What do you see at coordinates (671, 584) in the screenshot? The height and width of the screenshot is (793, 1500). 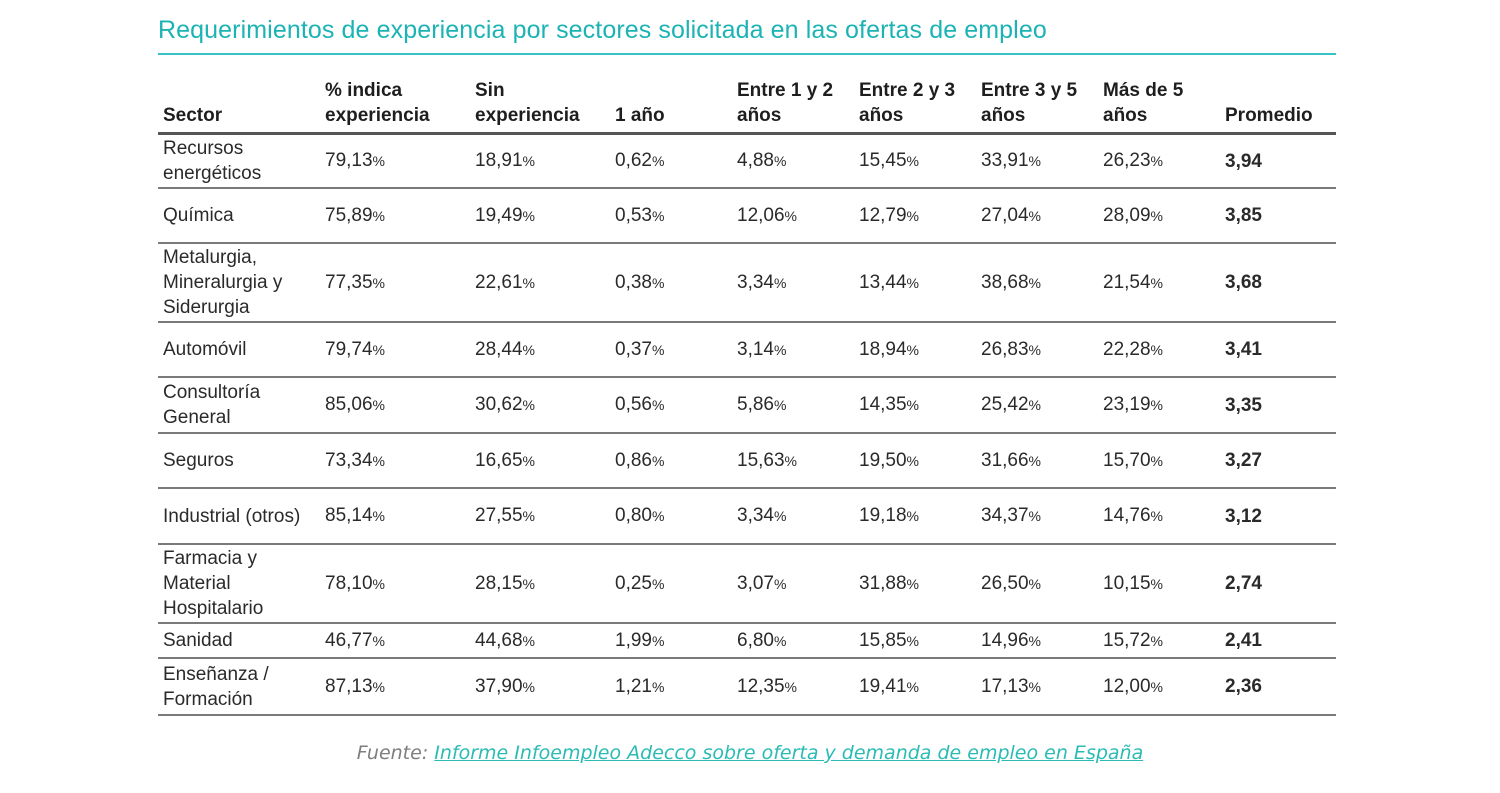 I see `value-cell: 0,25%` at bounding box center [671, 584].